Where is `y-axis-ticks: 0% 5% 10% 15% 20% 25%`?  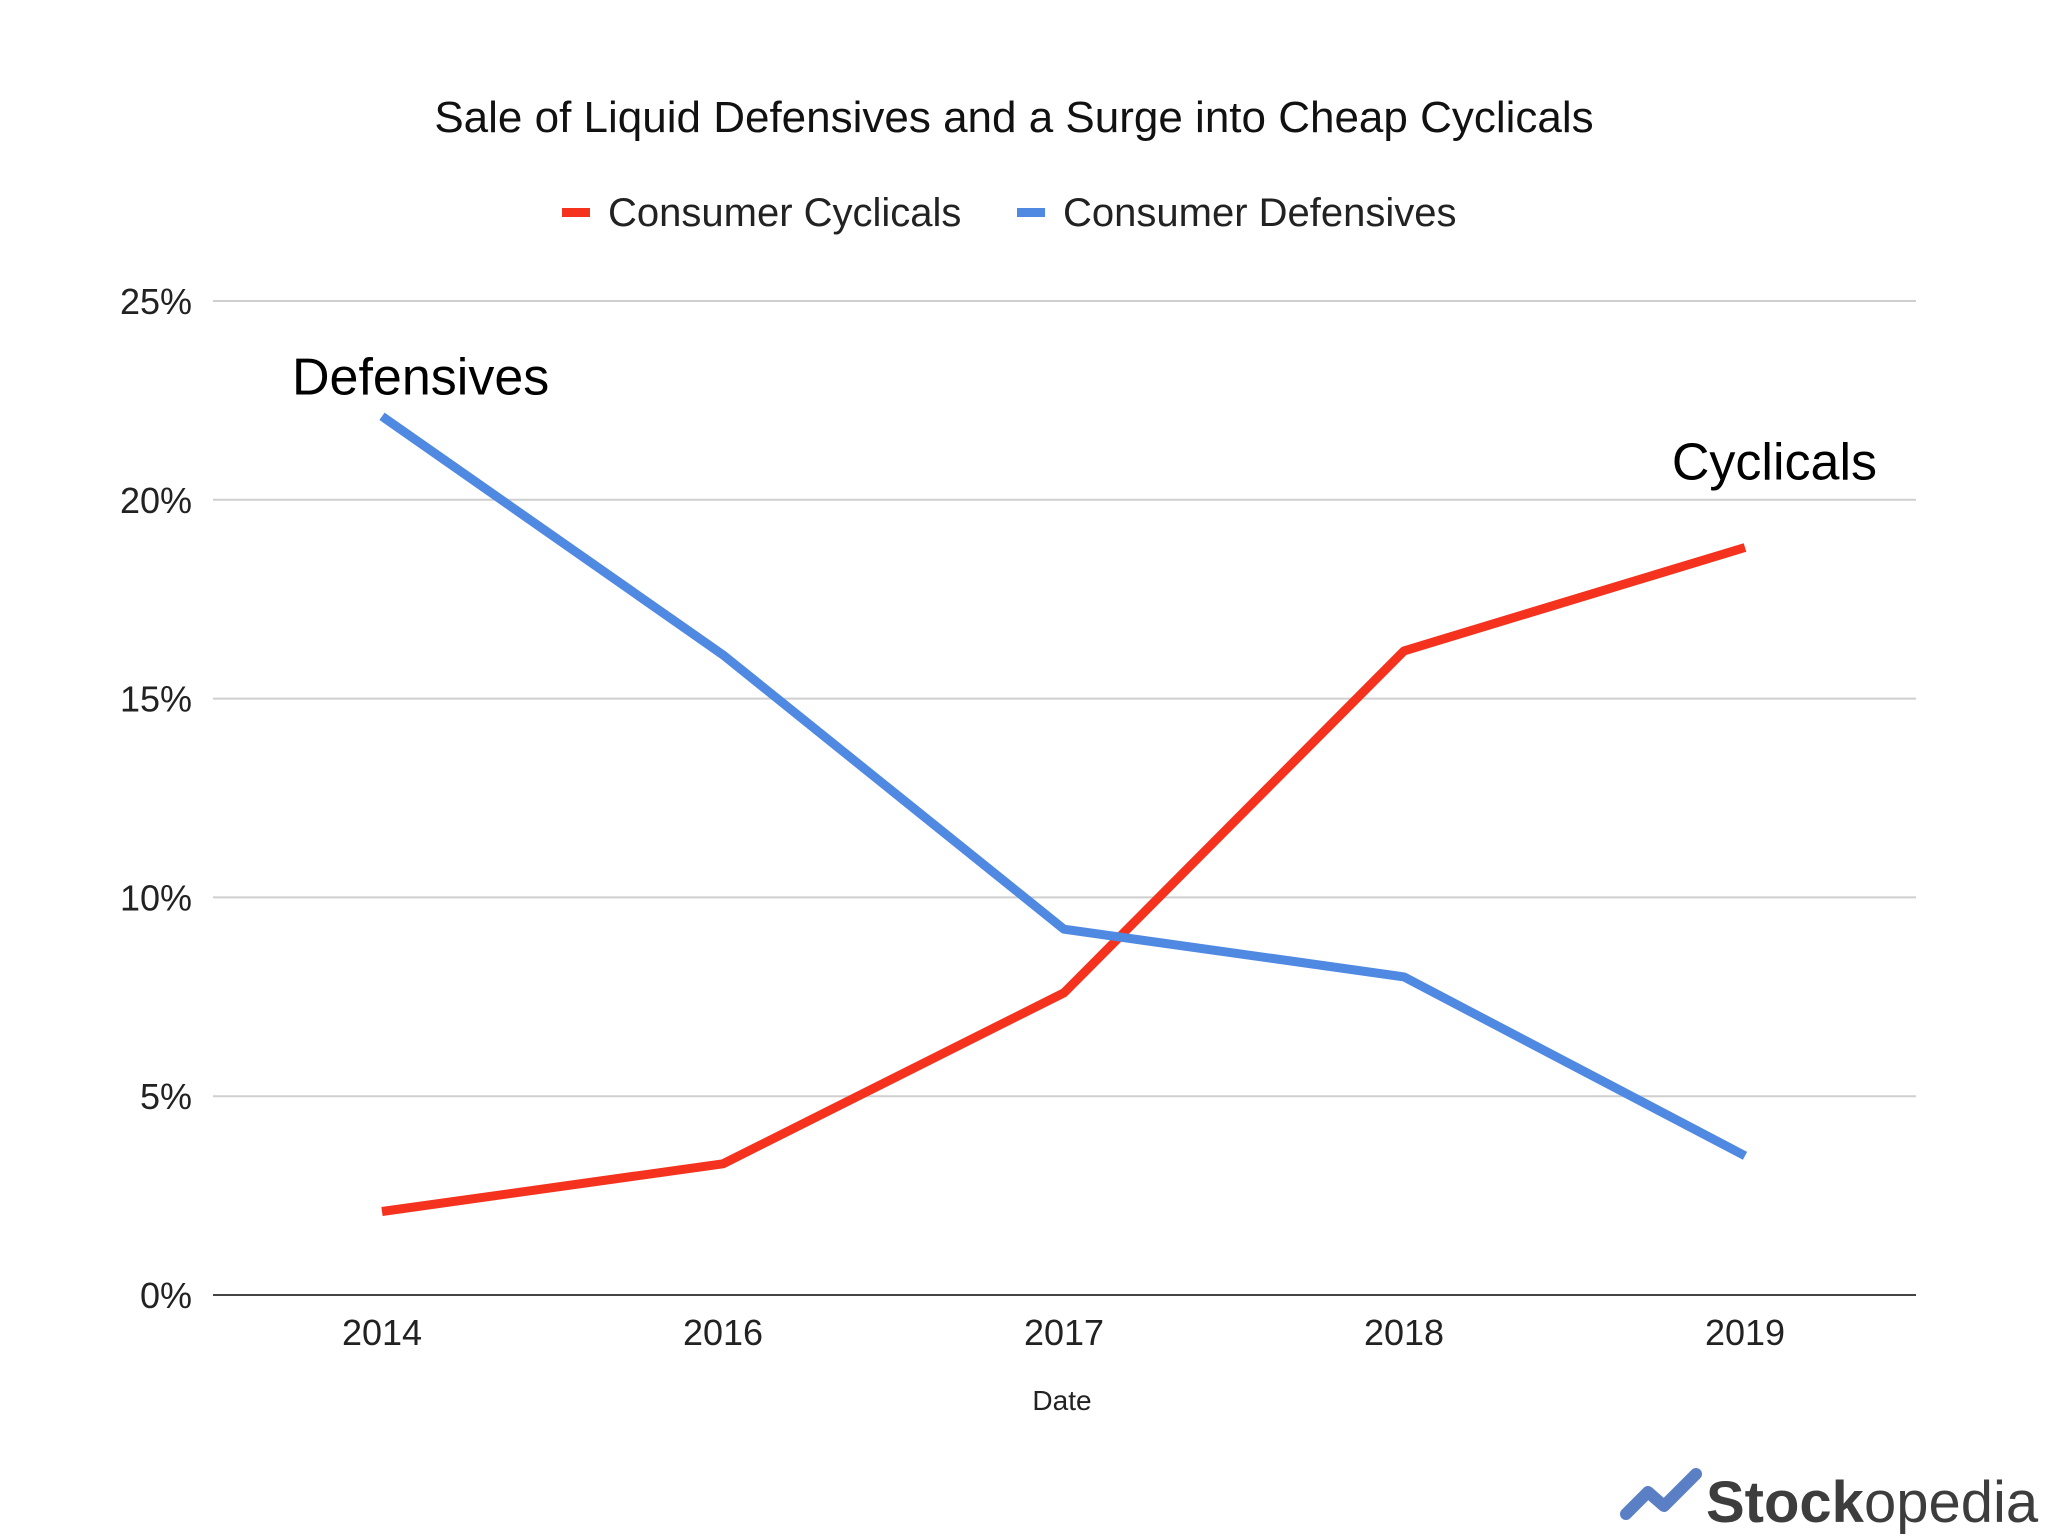 y-axis-ticks: 0% 5% 10% 15% 20% 25% is located at coordinates (156, 798).